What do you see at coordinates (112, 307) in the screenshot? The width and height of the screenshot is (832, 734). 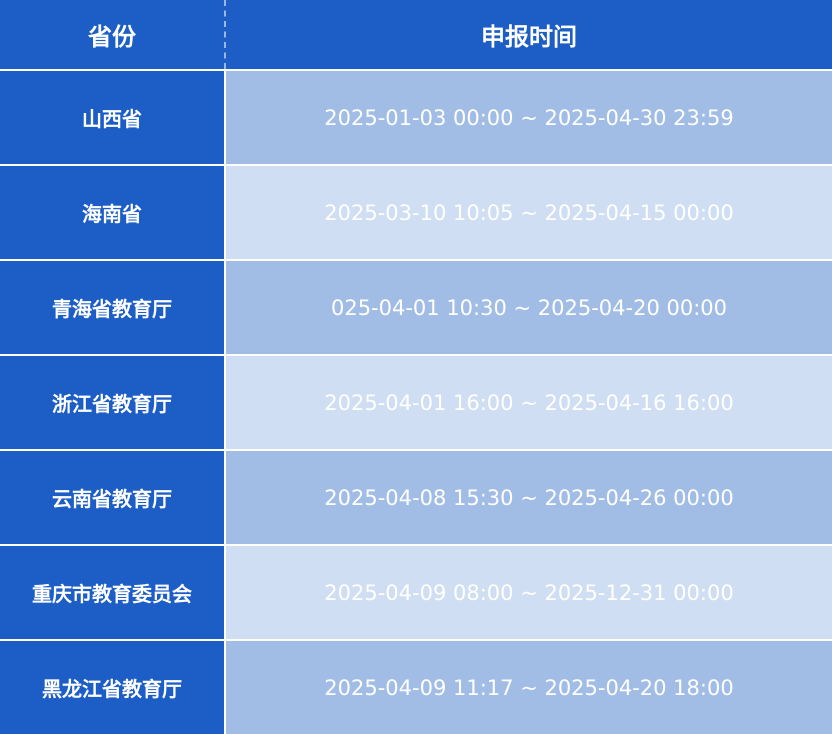 I see `province-cell: 青海省教育厅` at bounding box center [112, 307].